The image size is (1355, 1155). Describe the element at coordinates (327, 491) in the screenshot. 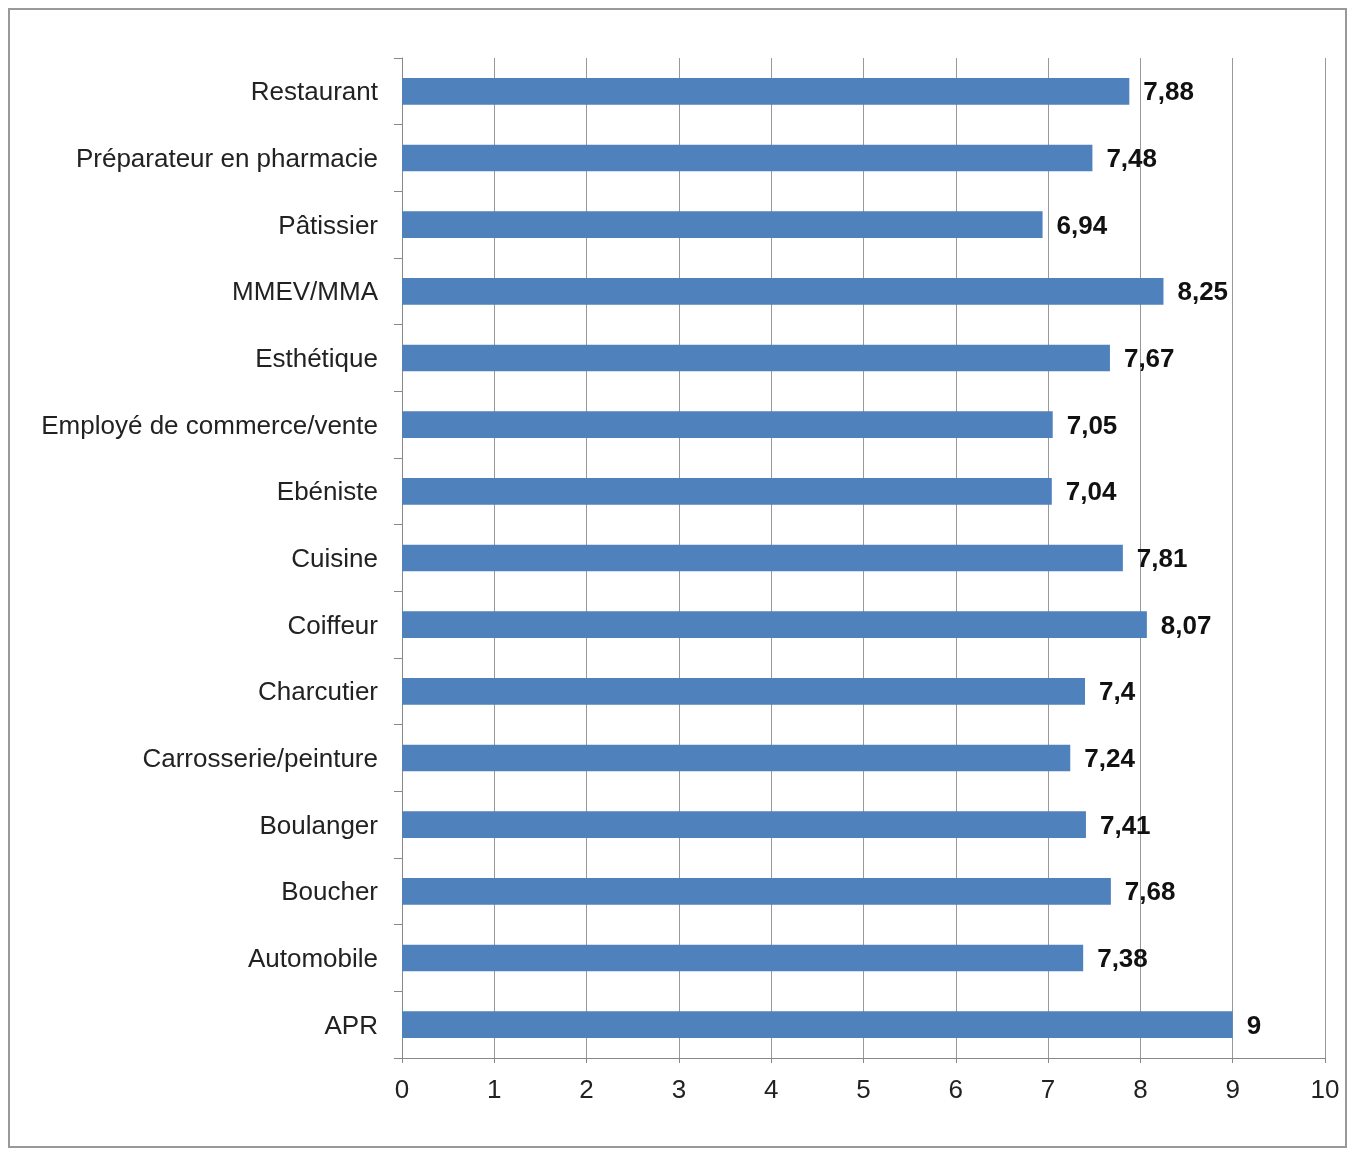

I see `y-tick-label: Ebéniste` at that location.